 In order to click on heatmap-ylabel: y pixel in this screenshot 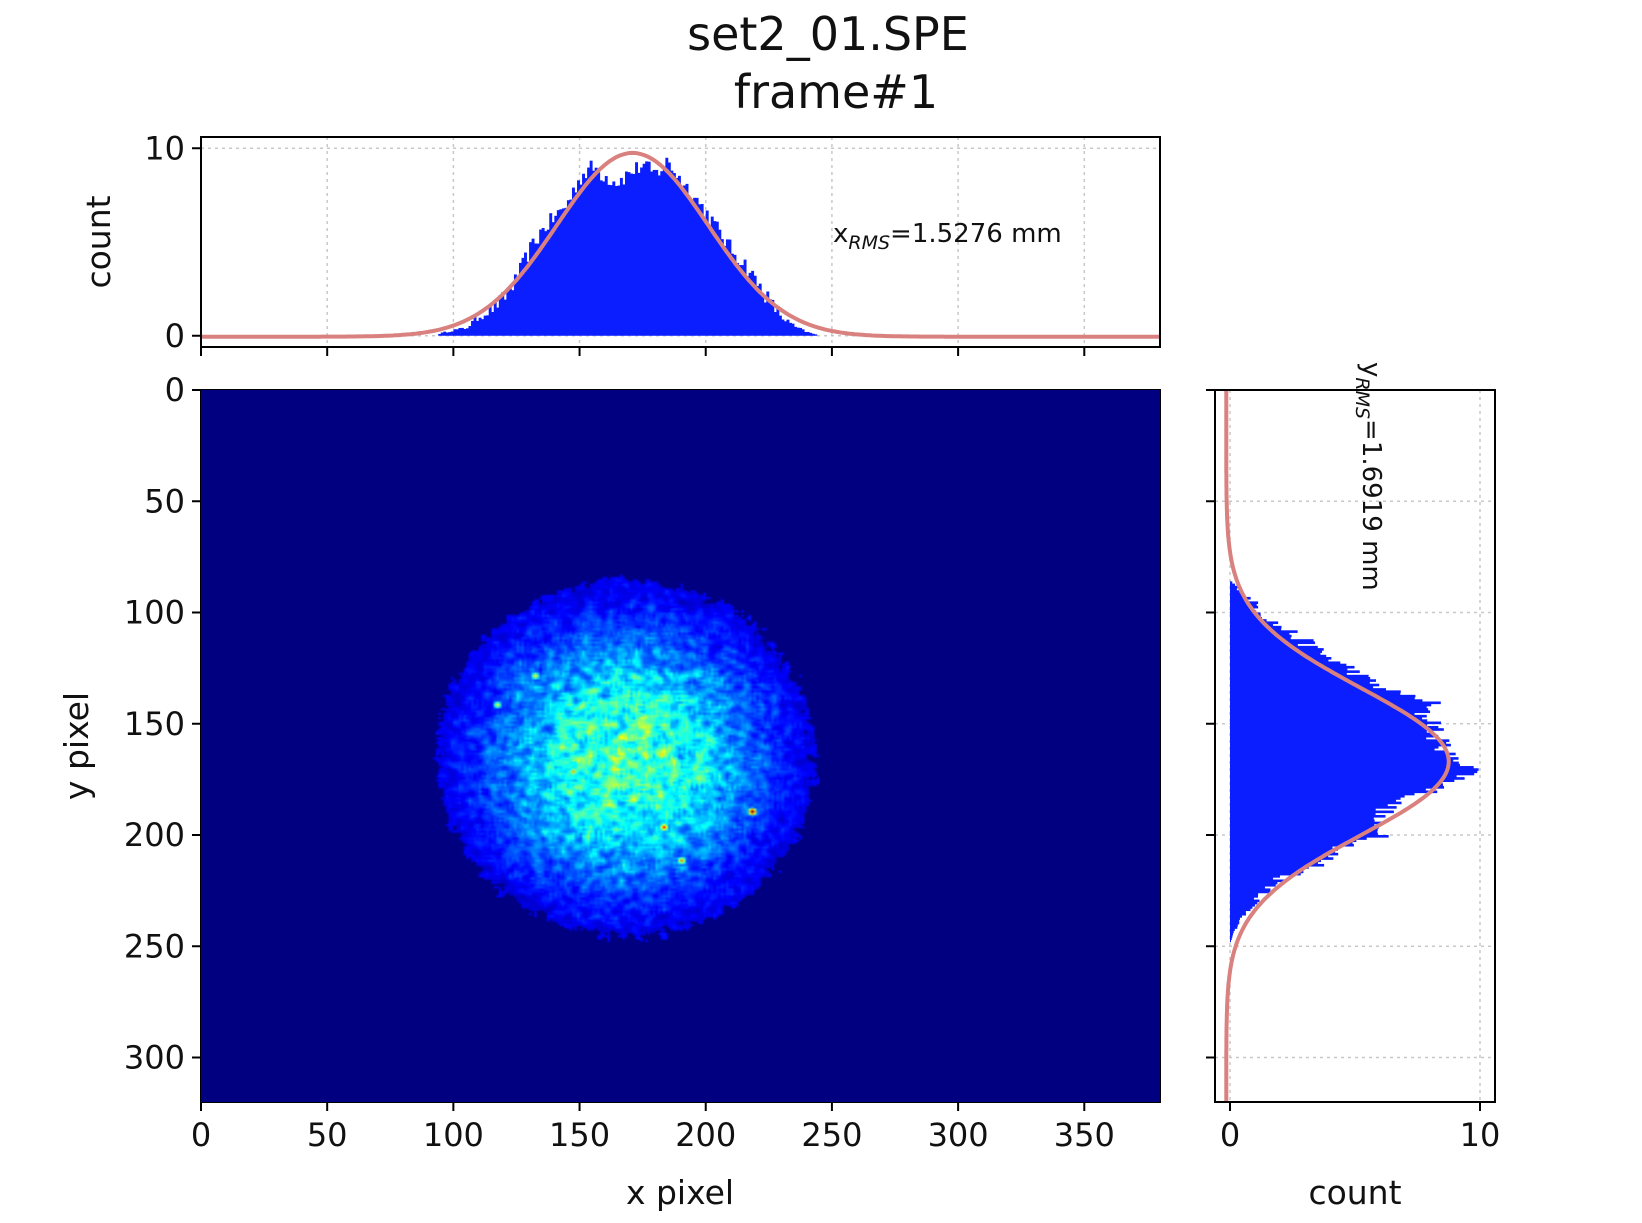, I will do `click(76, 746)`.